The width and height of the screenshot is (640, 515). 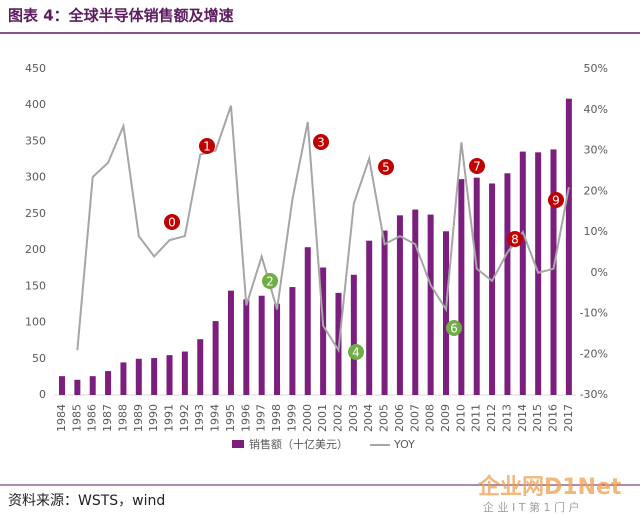 I want to click on y-tick-label: 100, so click(x=35, y=322).